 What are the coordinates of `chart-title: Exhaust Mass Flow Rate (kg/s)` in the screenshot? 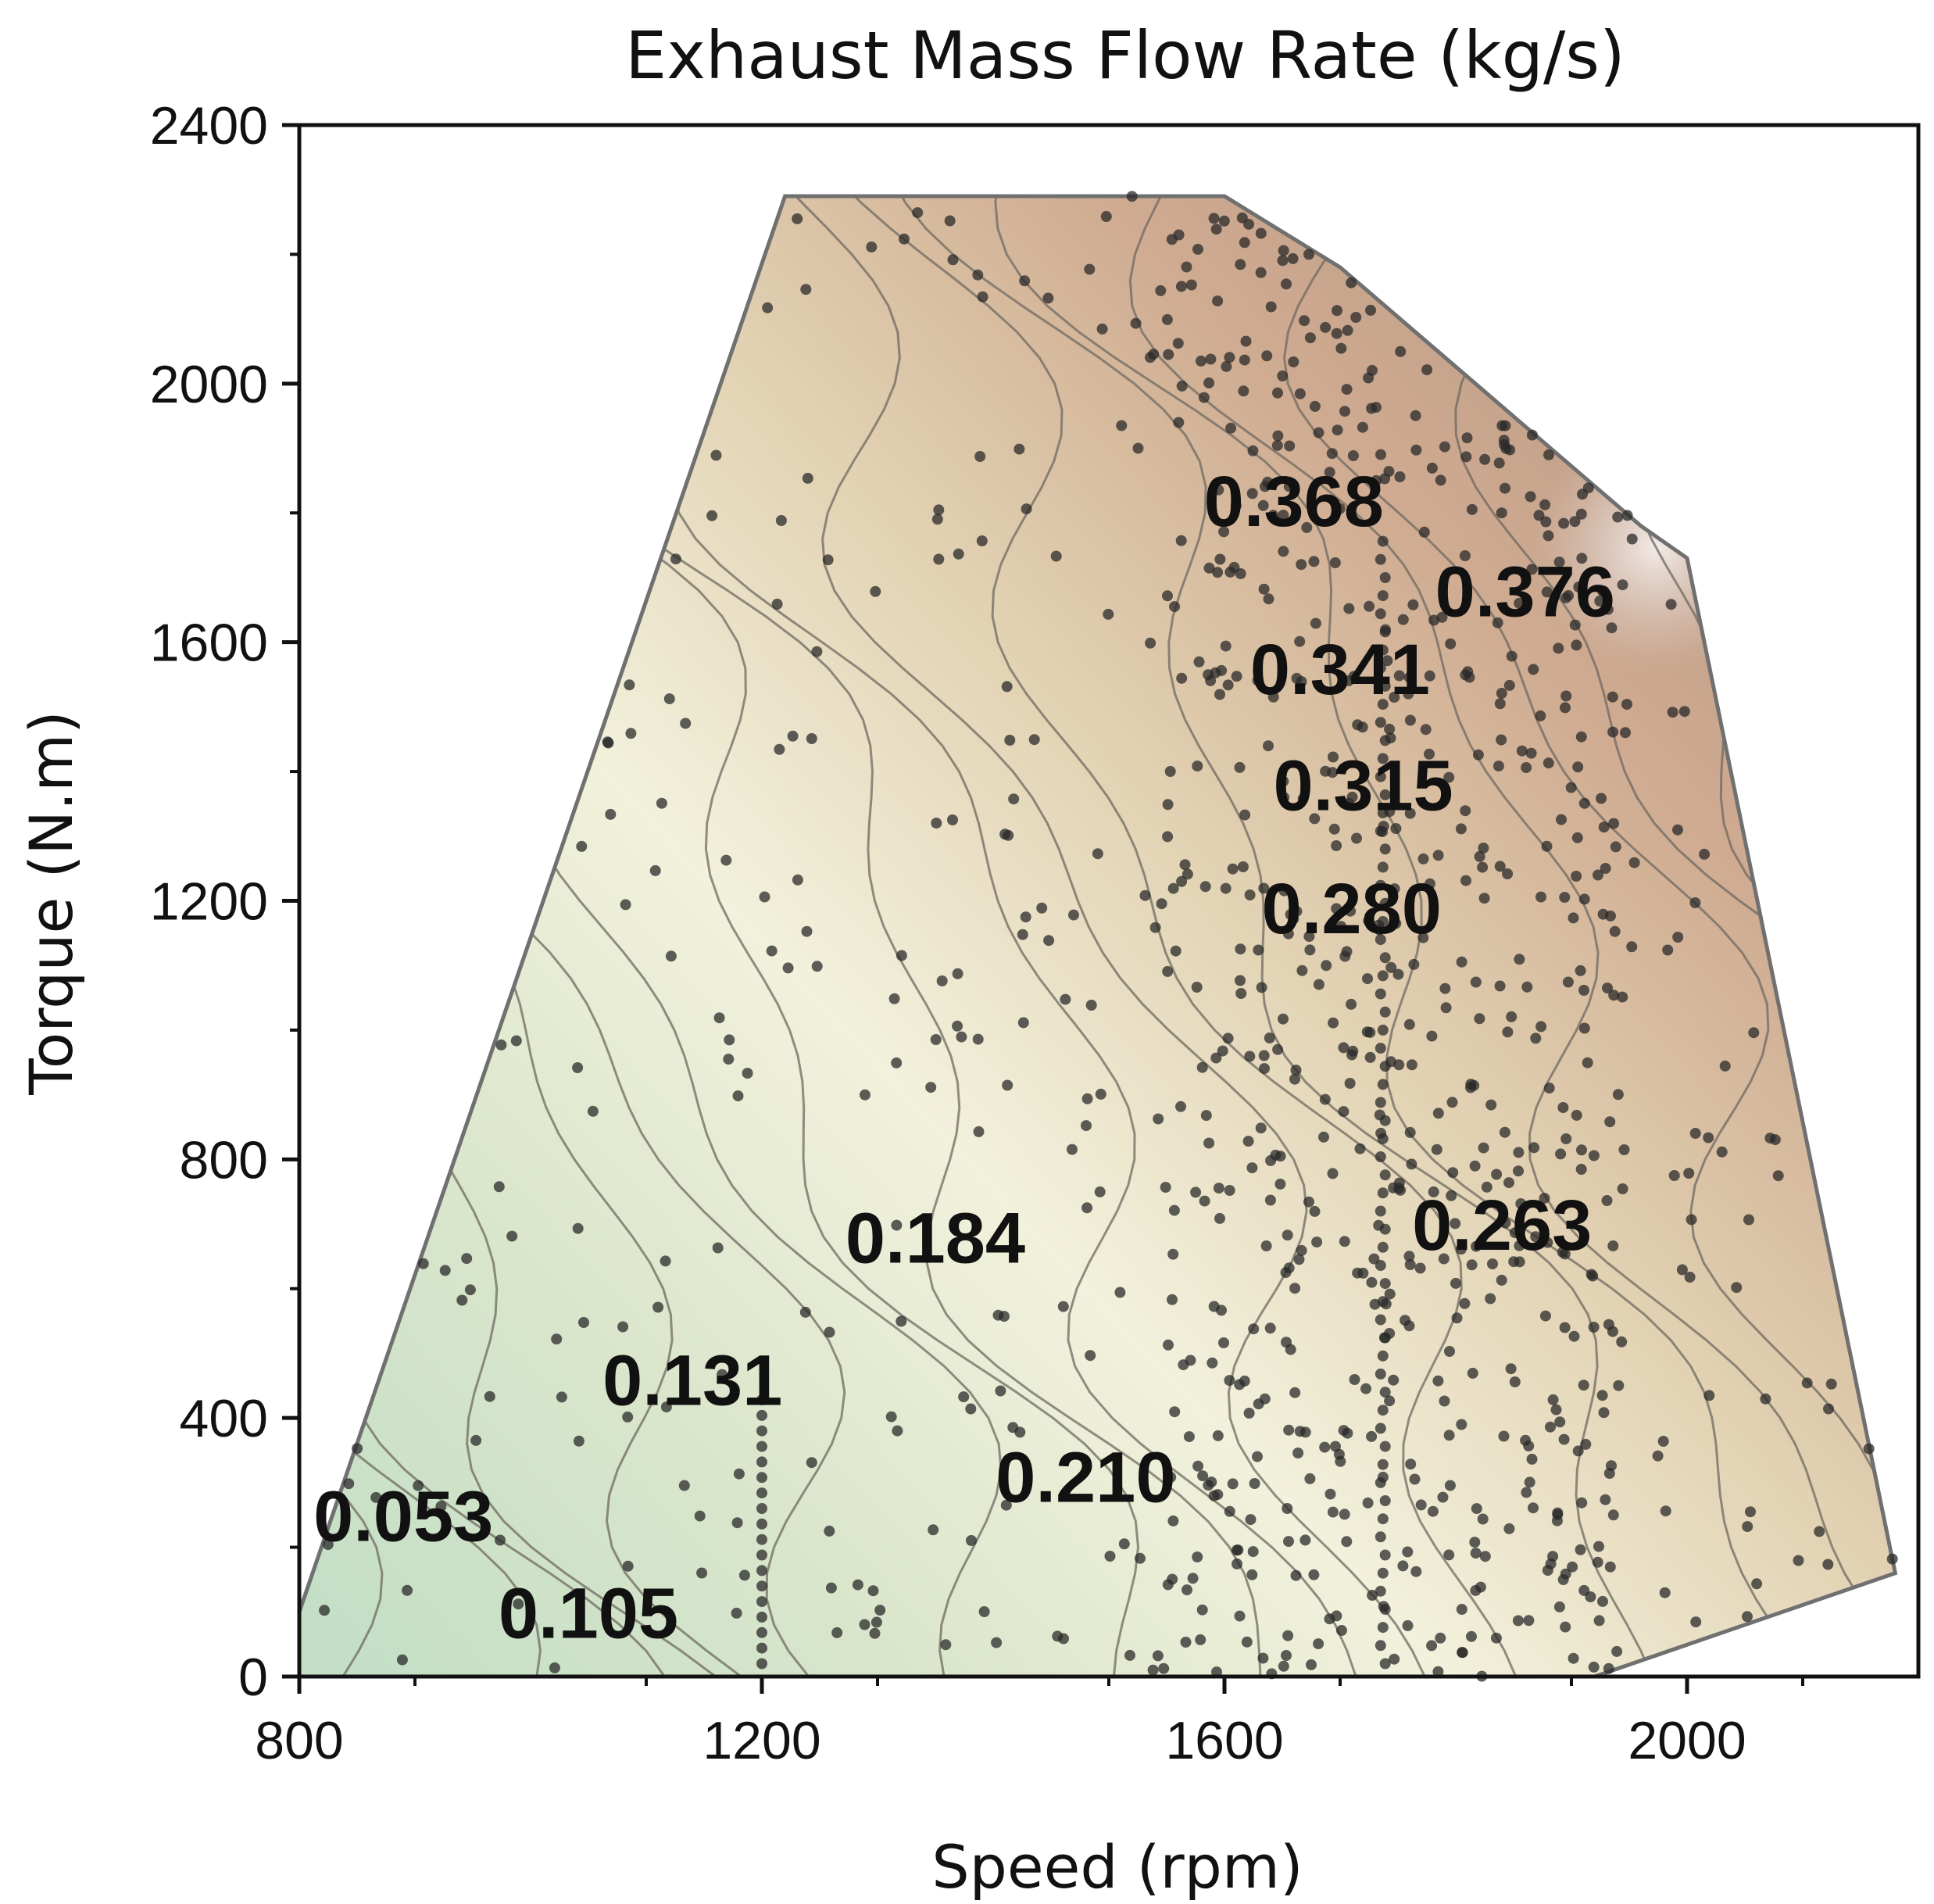 It's located at (1125, 55).